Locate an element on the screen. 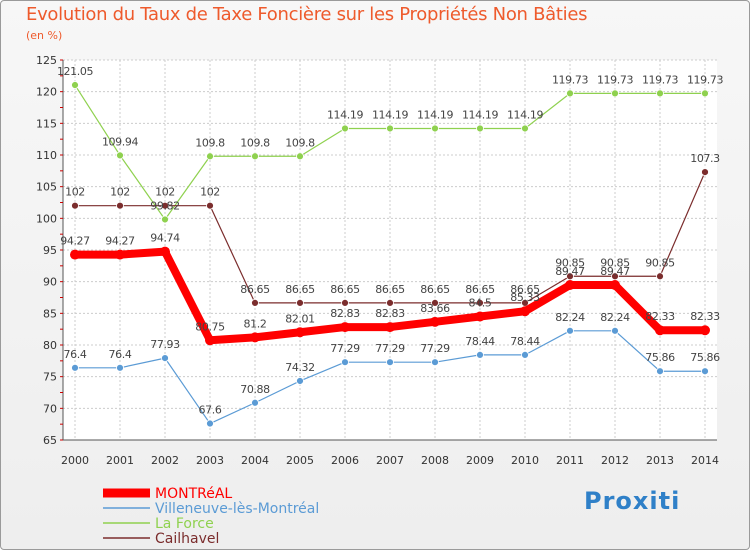 The width and height of the screenshot is (750, 550). x-tick-label: 2002 is located at coordinates (165, 460).